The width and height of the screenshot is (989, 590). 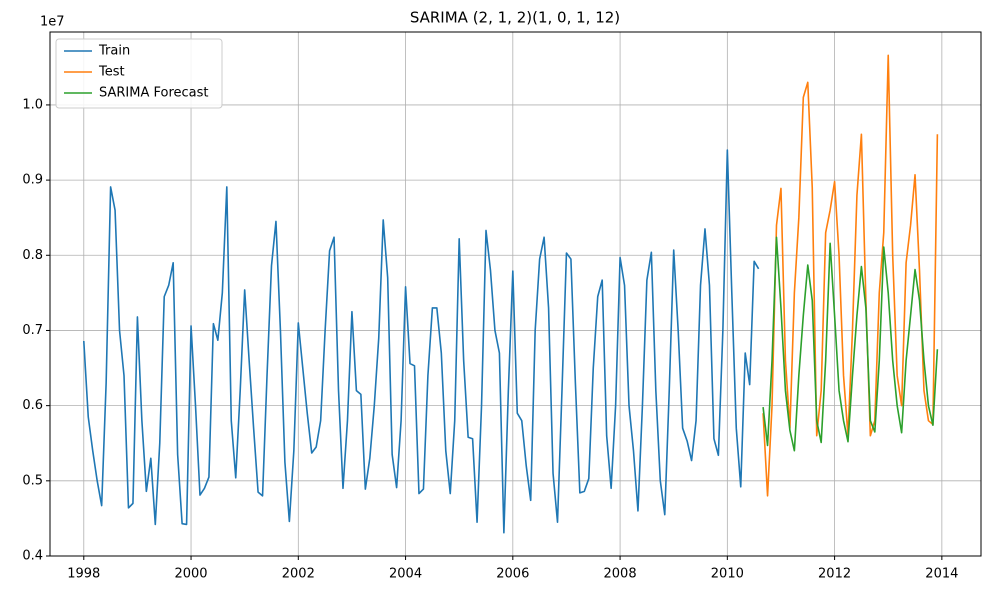 I want to click on legend-label: Train, so click(x=114, y=51).